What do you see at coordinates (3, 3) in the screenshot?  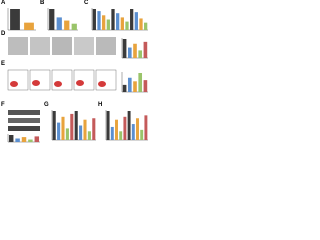 I see `panel-label: A` at bounding box center [3, 3].